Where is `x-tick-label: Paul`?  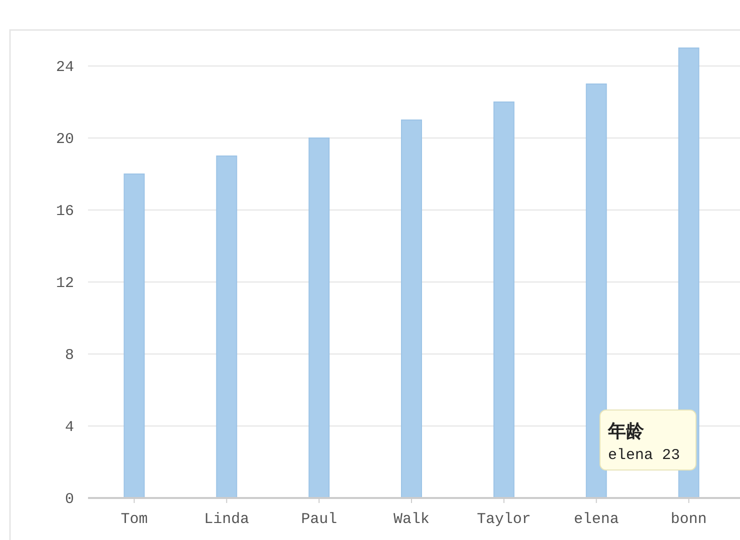
x-tick-label: Paul is located at coordinates (319, 519).